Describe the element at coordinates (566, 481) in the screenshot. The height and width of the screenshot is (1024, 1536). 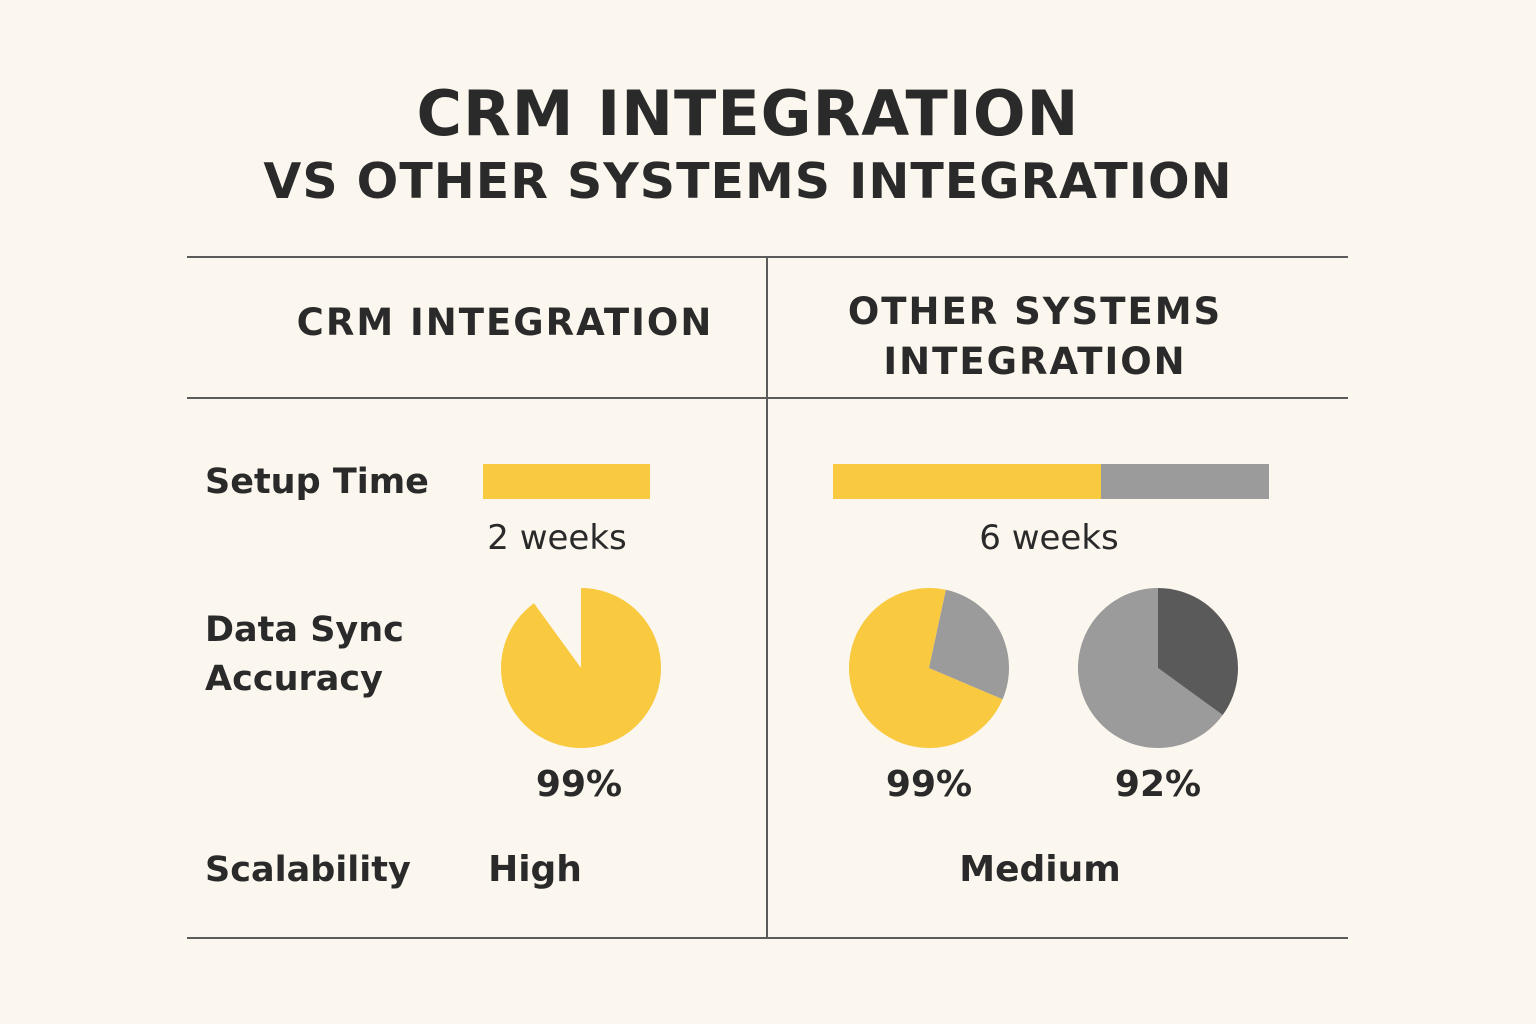
I see `bar-crm-setup` at that location.